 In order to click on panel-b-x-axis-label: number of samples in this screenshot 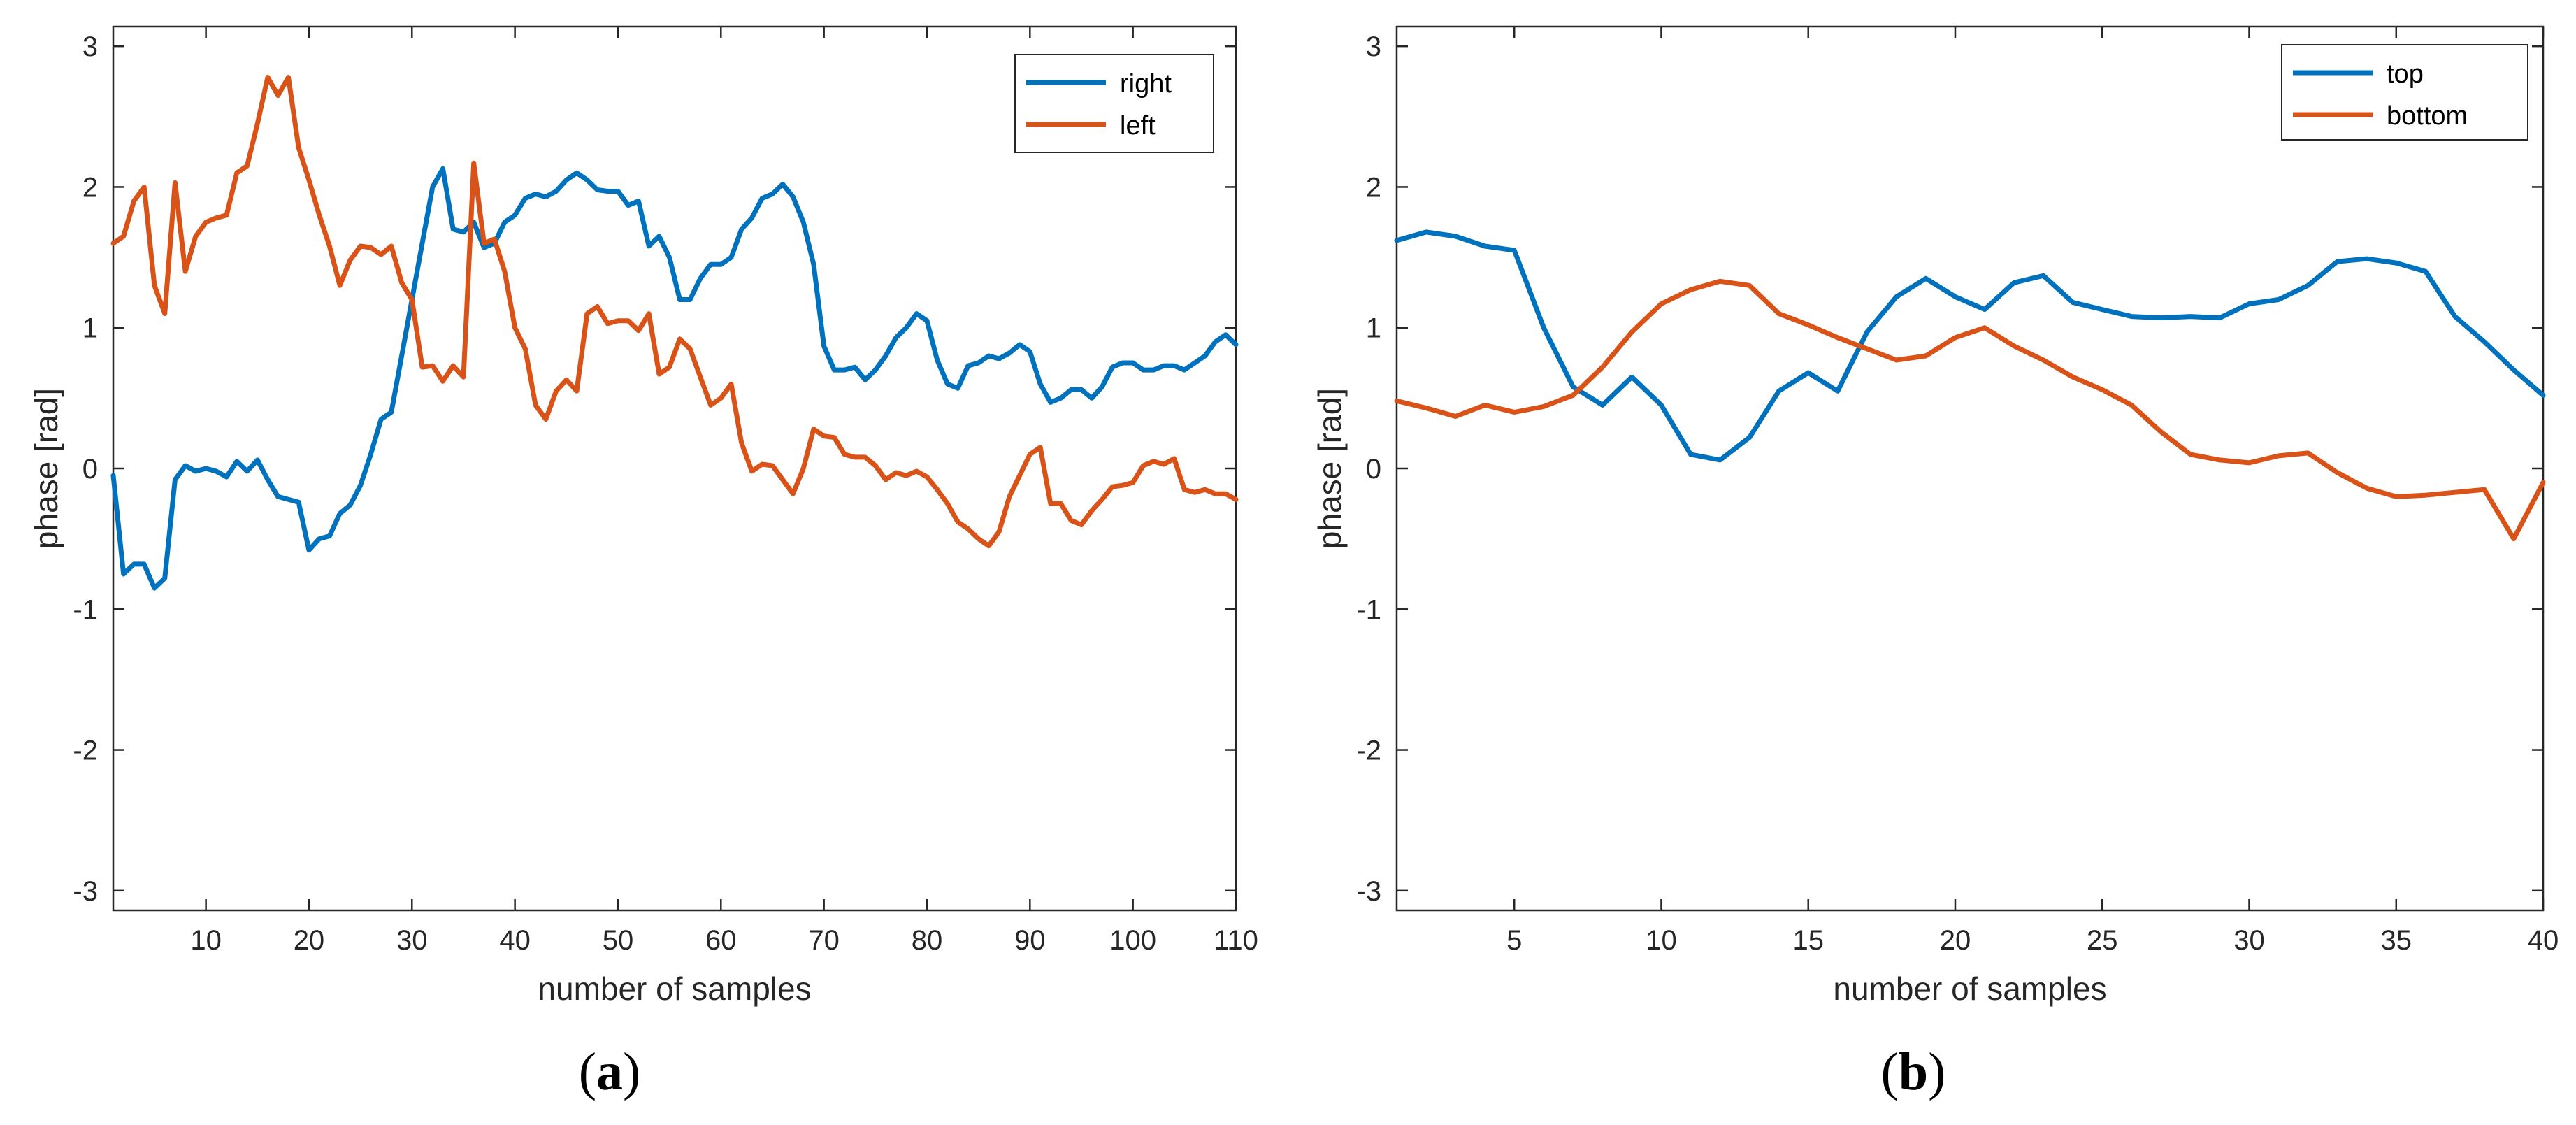, I will do `click(1969, 988)`.